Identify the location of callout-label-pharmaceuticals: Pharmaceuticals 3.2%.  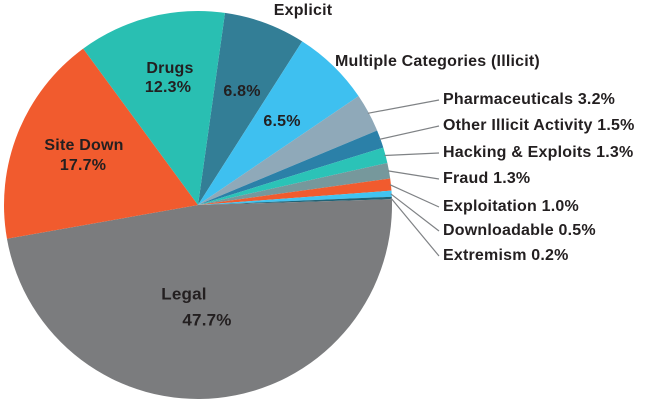
(529, 99).